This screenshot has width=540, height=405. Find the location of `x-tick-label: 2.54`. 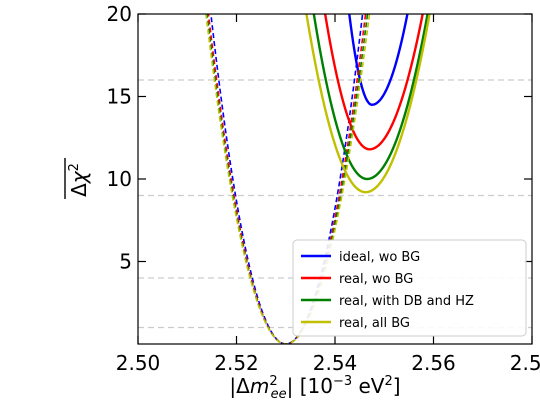

x-tick-label: 2.54 is located at coordinates (335, 363).